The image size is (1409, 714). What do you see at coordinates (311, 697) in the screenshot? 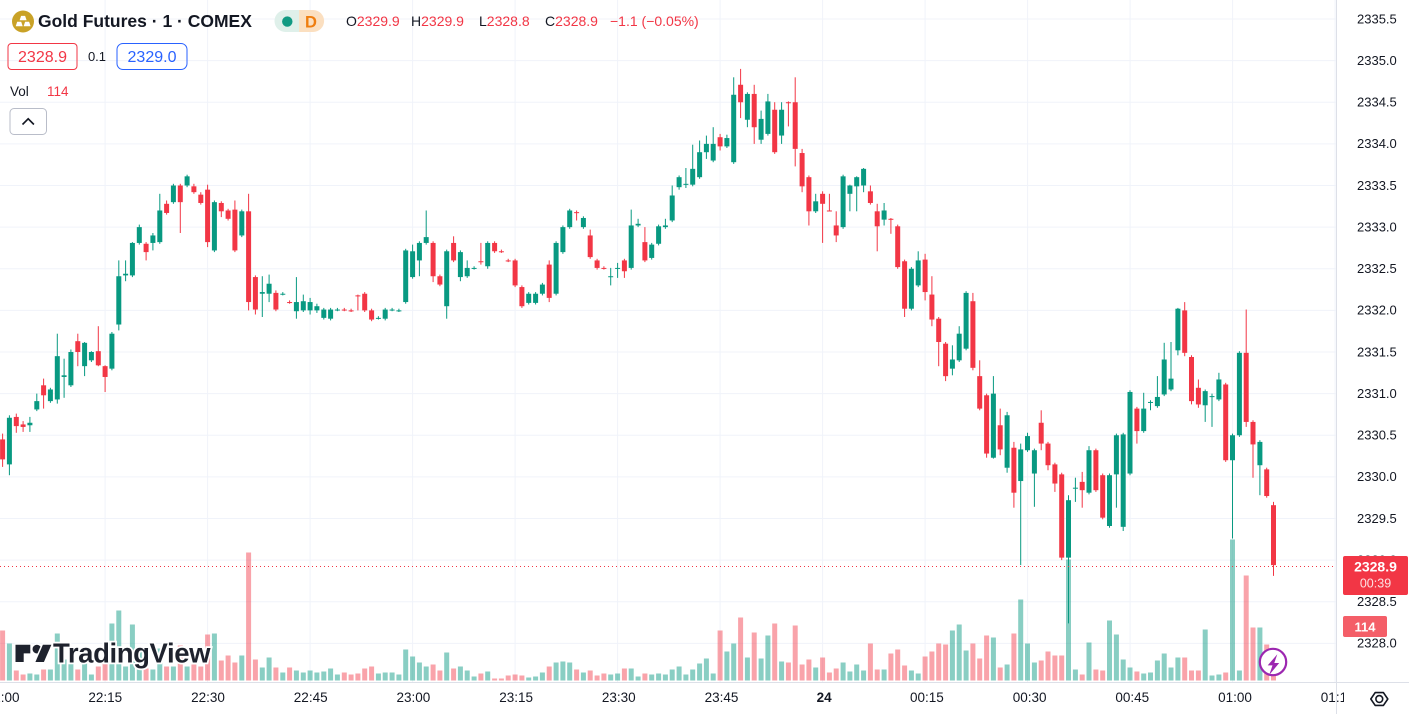
I see `svg-text: 22:45` at bounding box center [311, 697].